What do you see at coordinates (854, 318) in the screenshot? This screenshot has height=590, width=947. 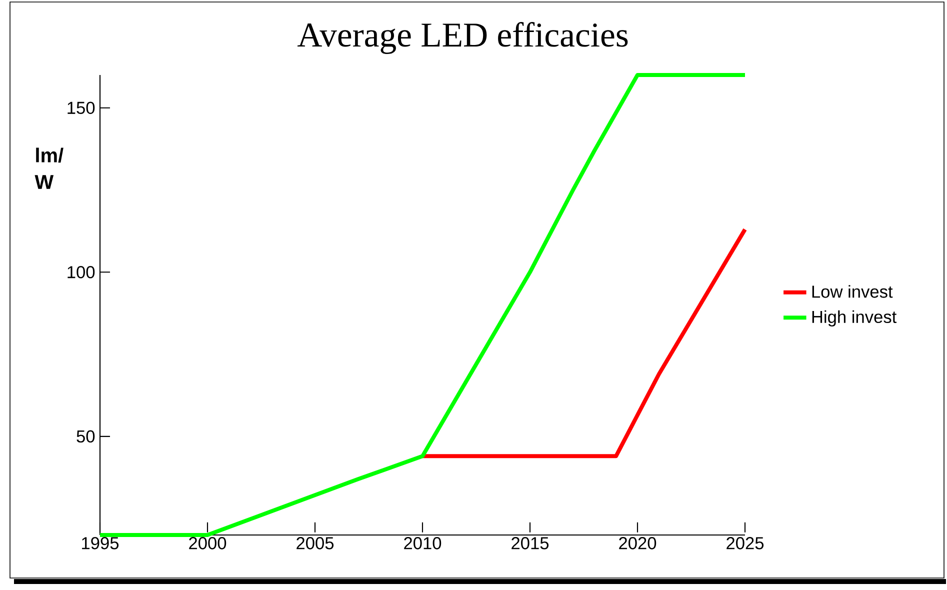 I see `legend-label: High invest` at bounding box center [854, 318].